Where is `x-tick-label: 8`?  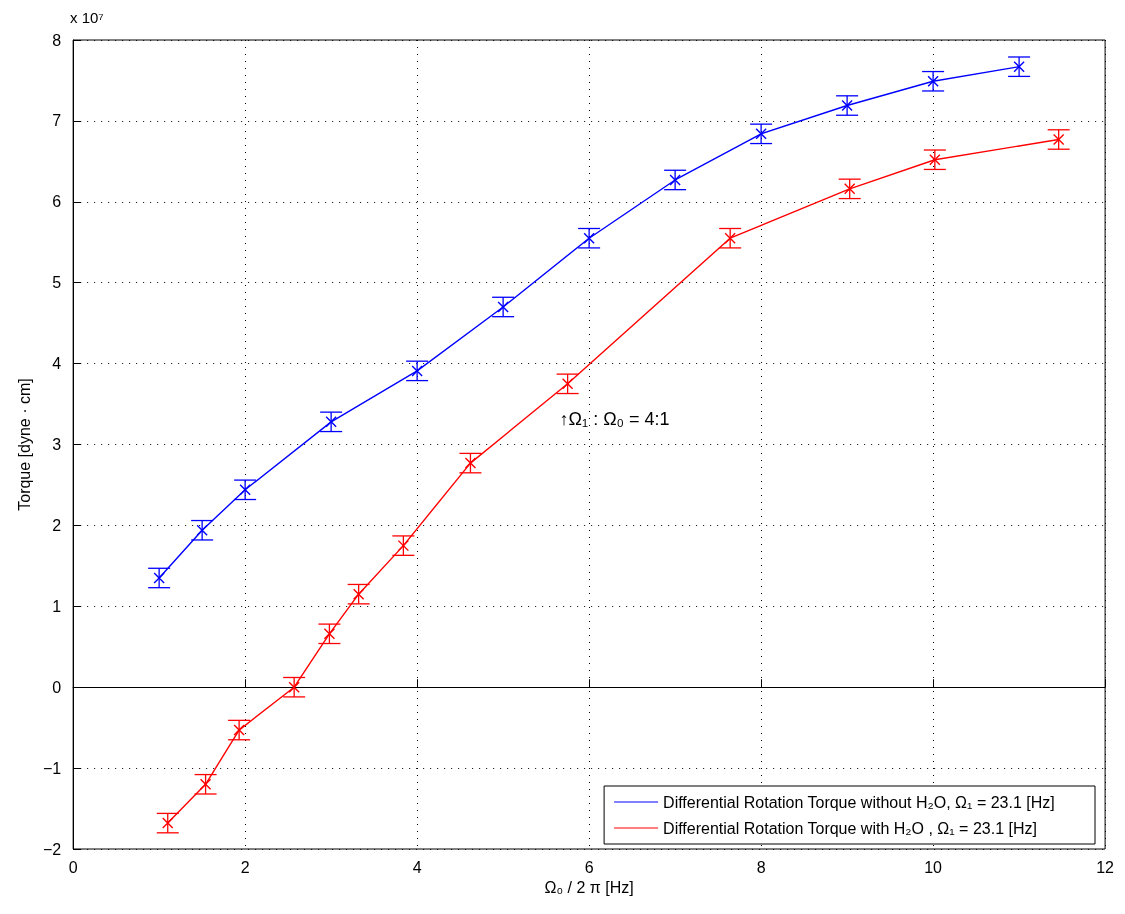 x-tick-label: 8 is located at coordinates (761, 867).